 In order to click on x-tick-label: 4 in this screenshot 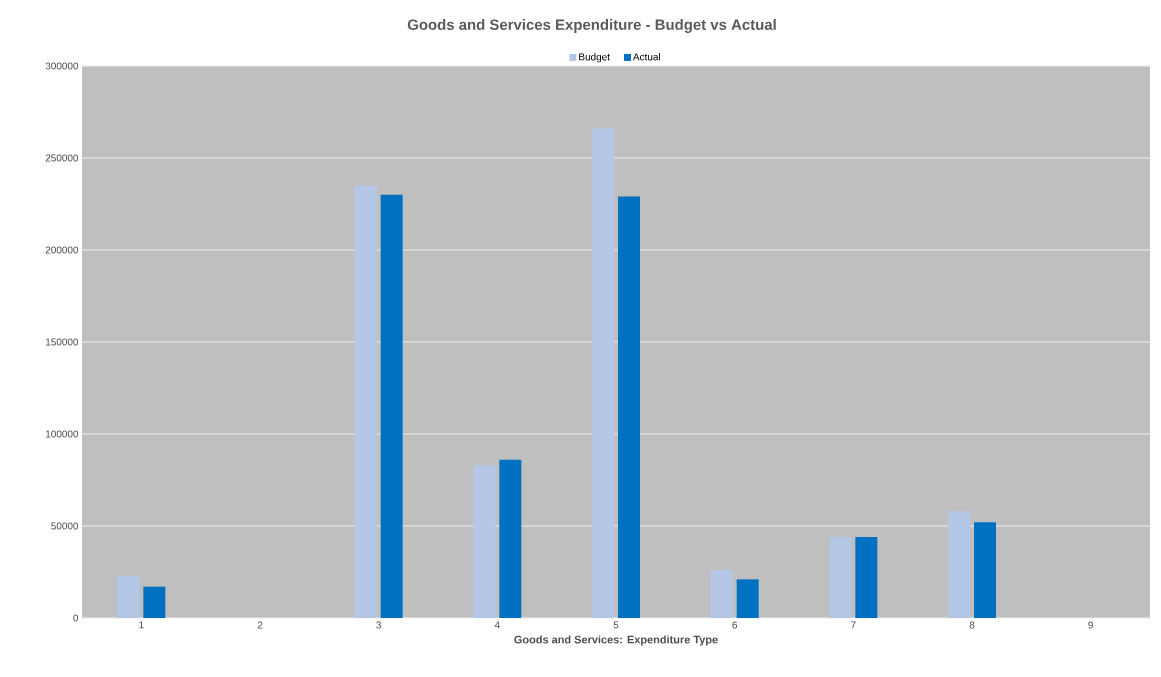, I will do `click(497, 625)`.